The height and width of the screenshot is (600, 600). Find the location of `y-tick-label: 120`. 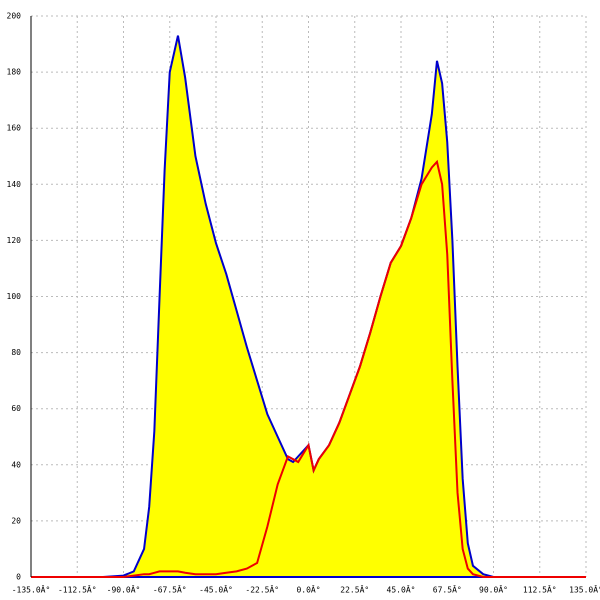

y-tick-label: 120 is located at coordinates (14, 240).